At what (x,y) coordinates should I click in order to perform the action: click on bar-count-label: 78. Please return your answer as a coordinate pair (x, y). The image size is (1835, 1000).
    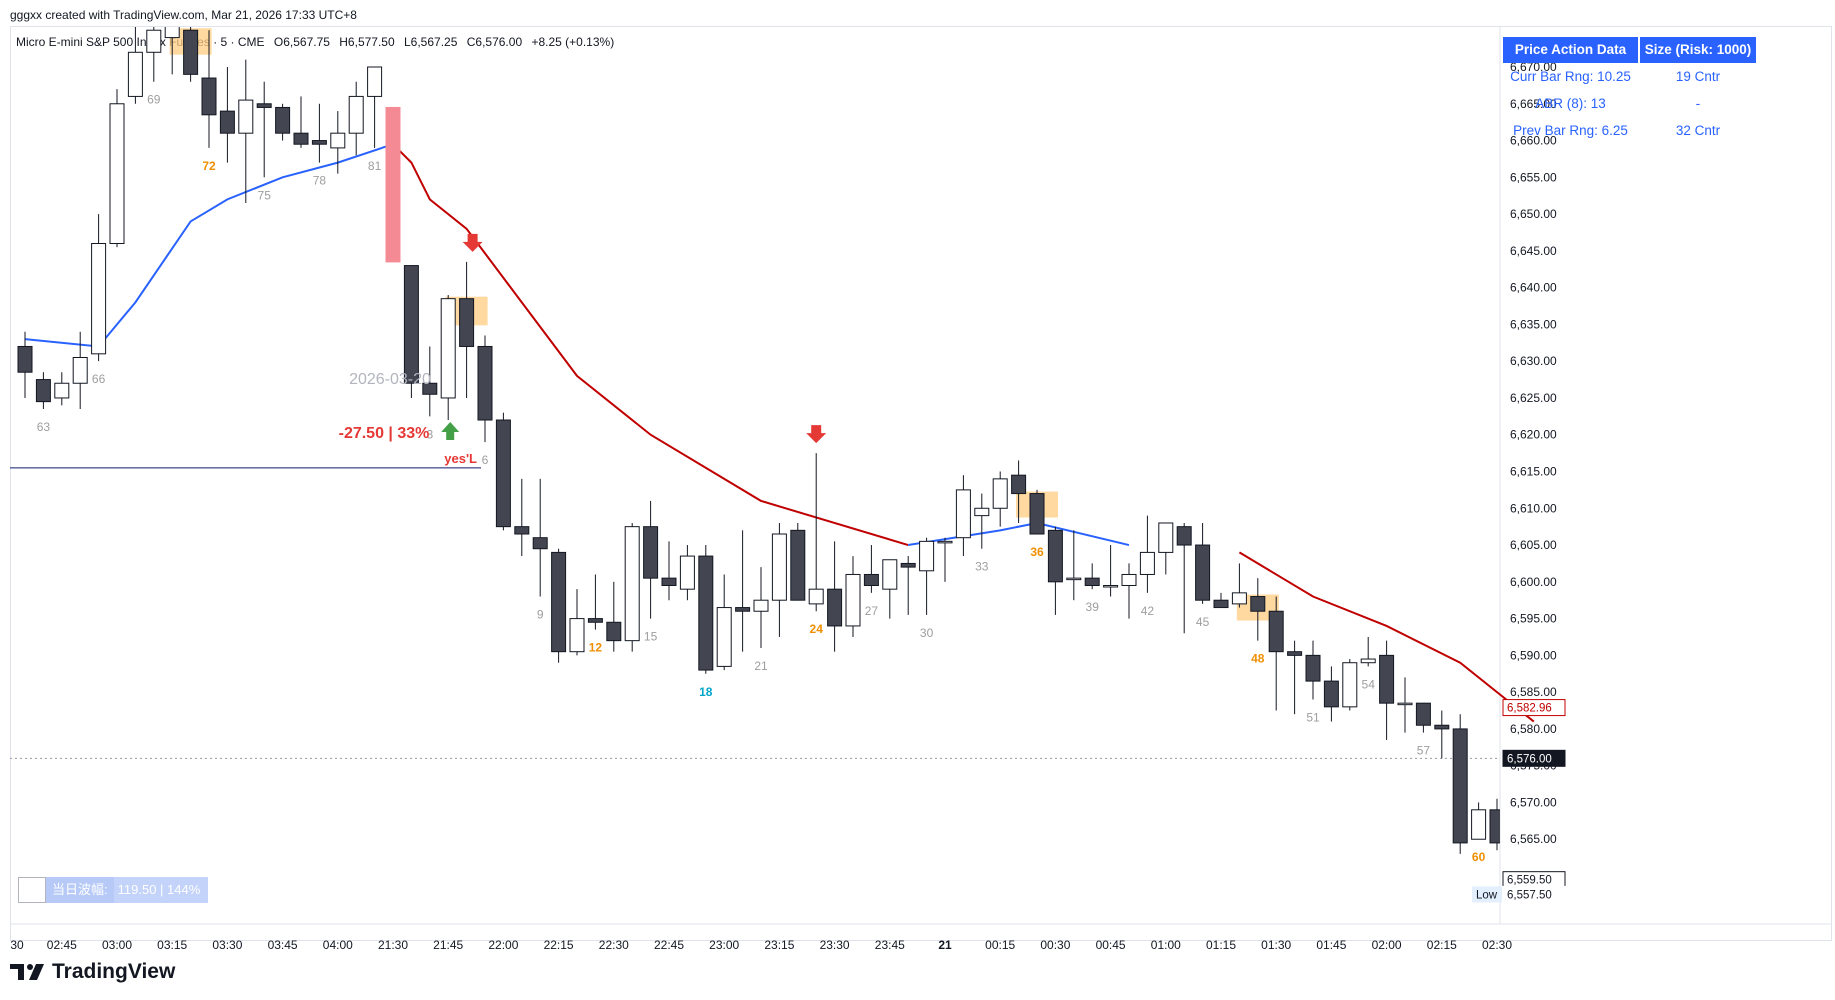
    Looking at the image, I should click on (320, 181).